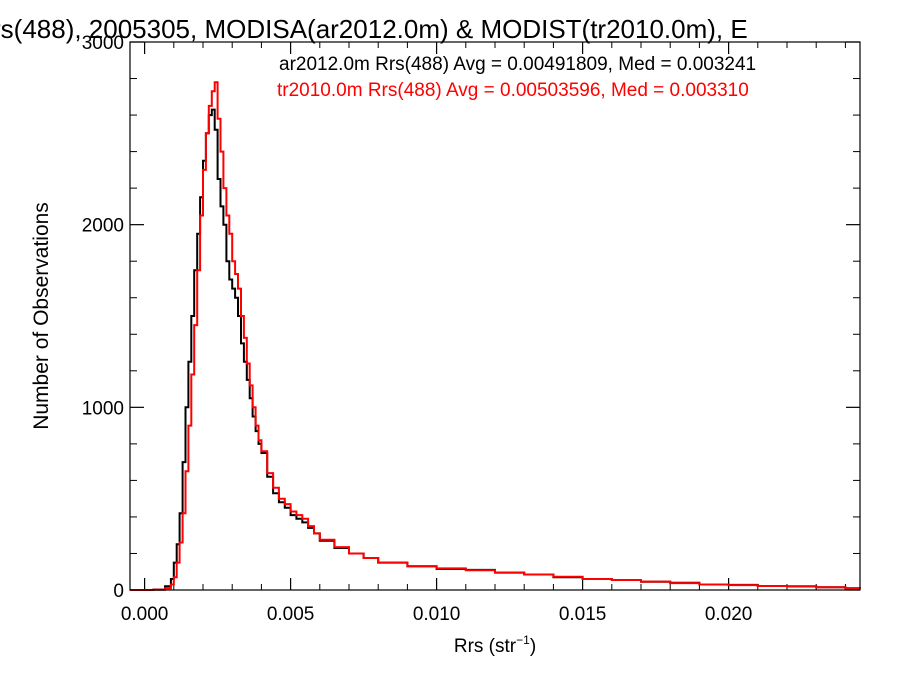  What do you see at coordinates (103, 43) in the screenshot?
I see `y-tick-label: 3000` at bounding box center [103, 43].